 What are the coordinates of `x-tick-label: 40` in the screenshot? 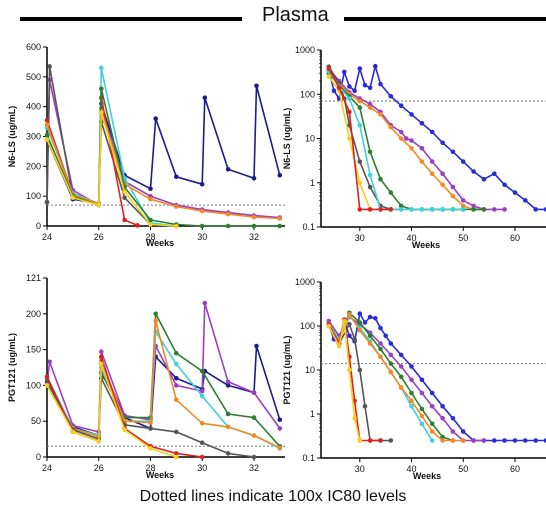 It's located at (412, 469).